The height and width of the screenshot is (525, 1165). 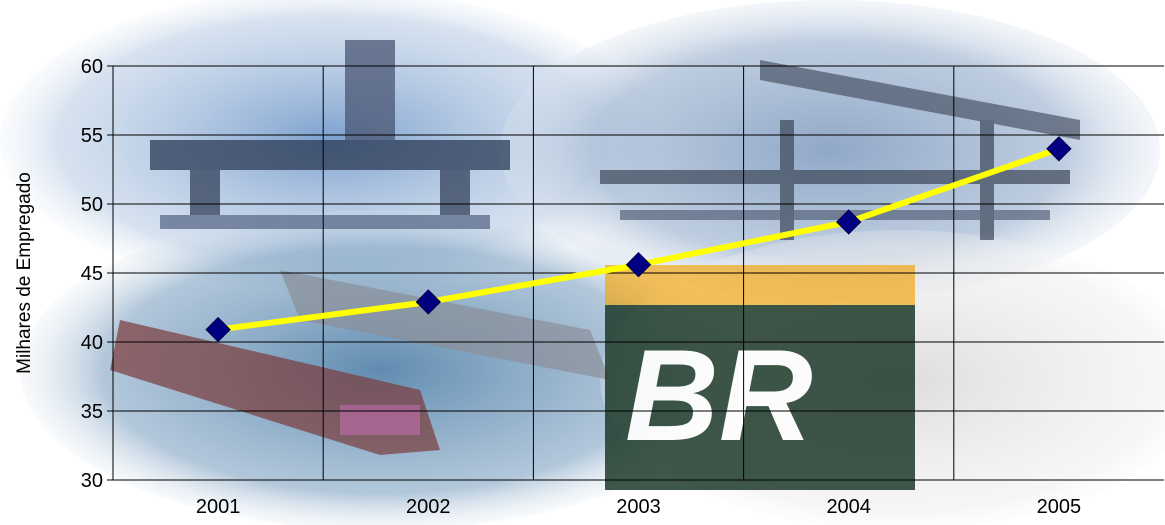 I want to click on y-axis-label: Milhares de Empregado, so click(x=24, y=273).